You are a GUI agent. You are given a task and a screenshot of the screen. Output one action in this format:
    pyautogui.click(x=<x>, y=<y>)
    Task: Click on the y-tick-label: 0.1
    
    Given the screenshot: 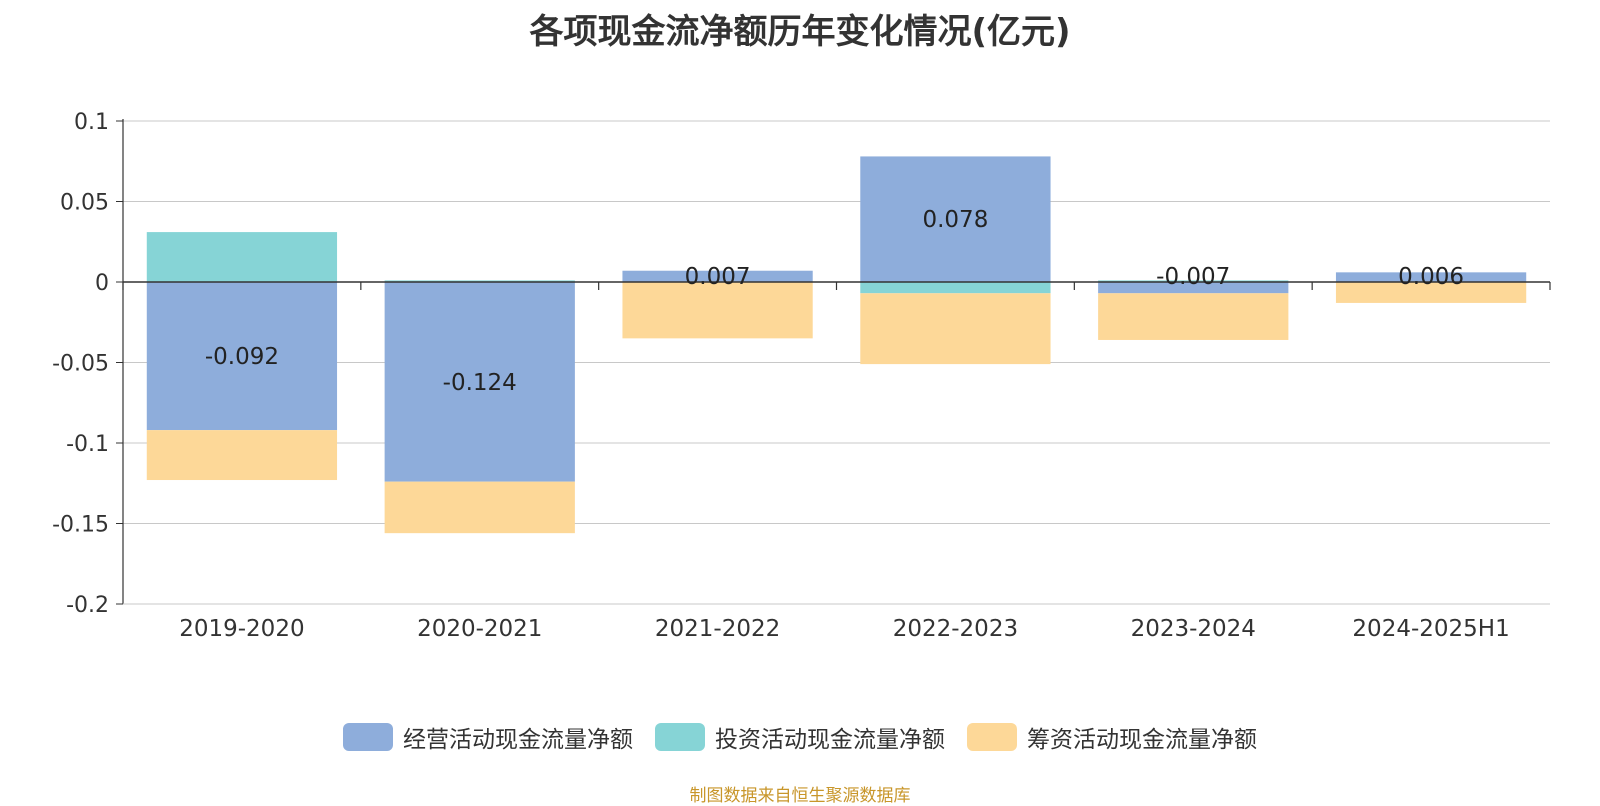 What is the action you would take?
    pyautogui.click(x=91, y=122)
    